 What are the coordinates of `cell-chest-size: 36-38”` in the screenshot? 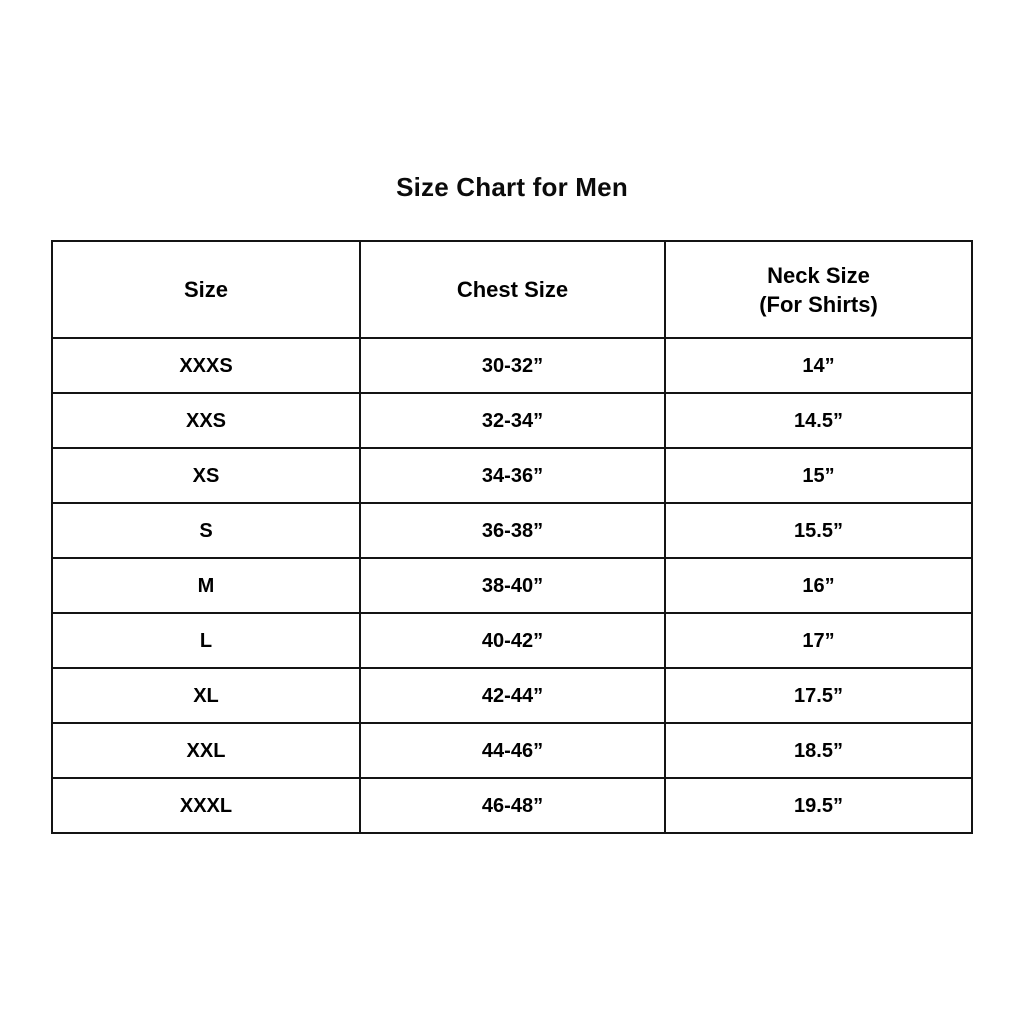 It's located at (512, 530).